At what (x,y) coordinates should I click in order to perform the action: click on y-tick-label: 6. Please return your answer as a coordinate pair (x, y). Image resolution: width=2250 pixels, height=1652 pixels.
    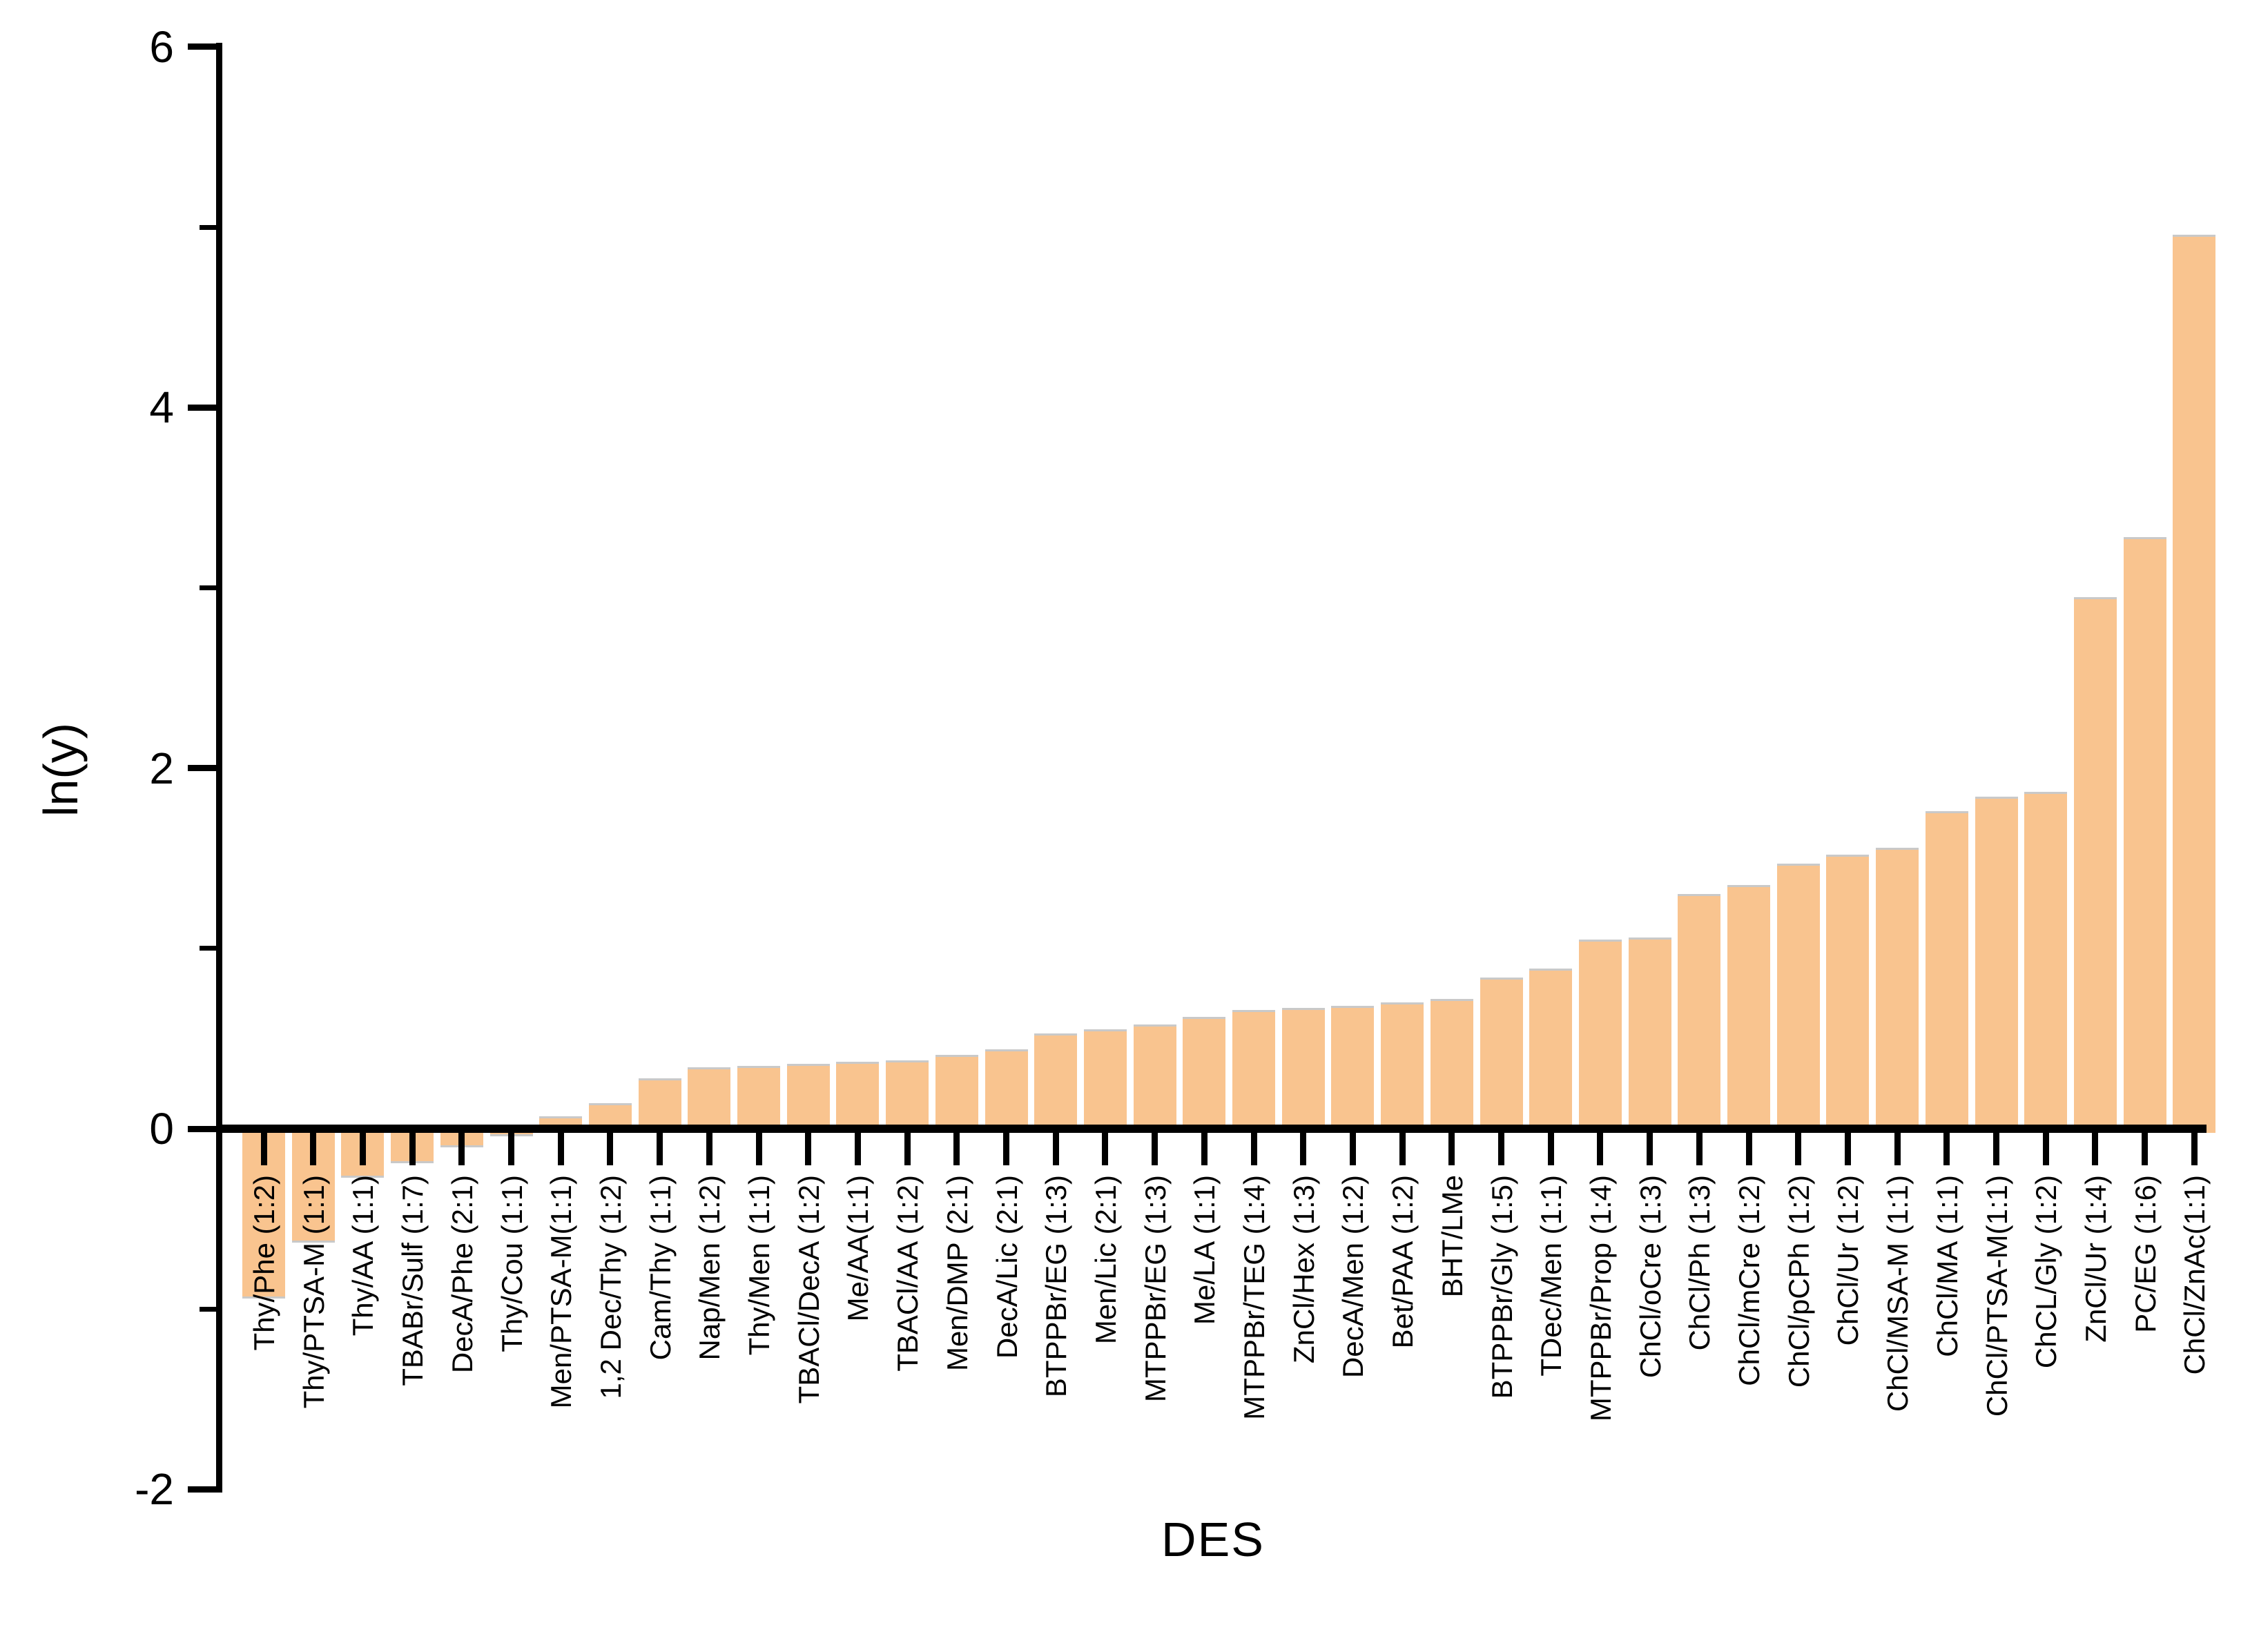
    Looking at the image, I should click on (161, 47).